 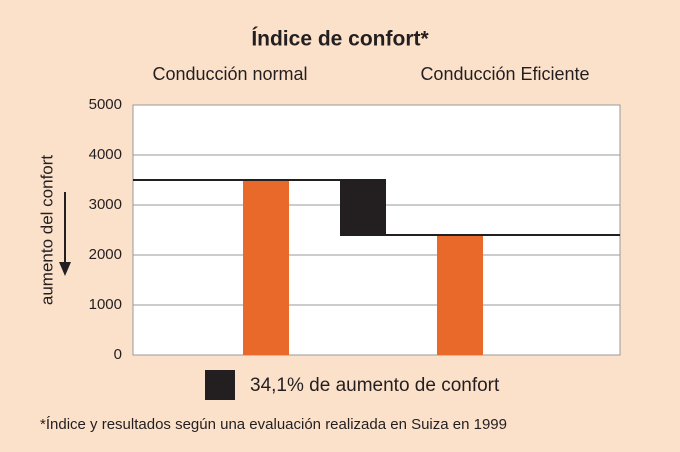 What do you see at coordinates (363, 207) in the screenshot?
I see `difference-bar` at bounding box center [363, 207].